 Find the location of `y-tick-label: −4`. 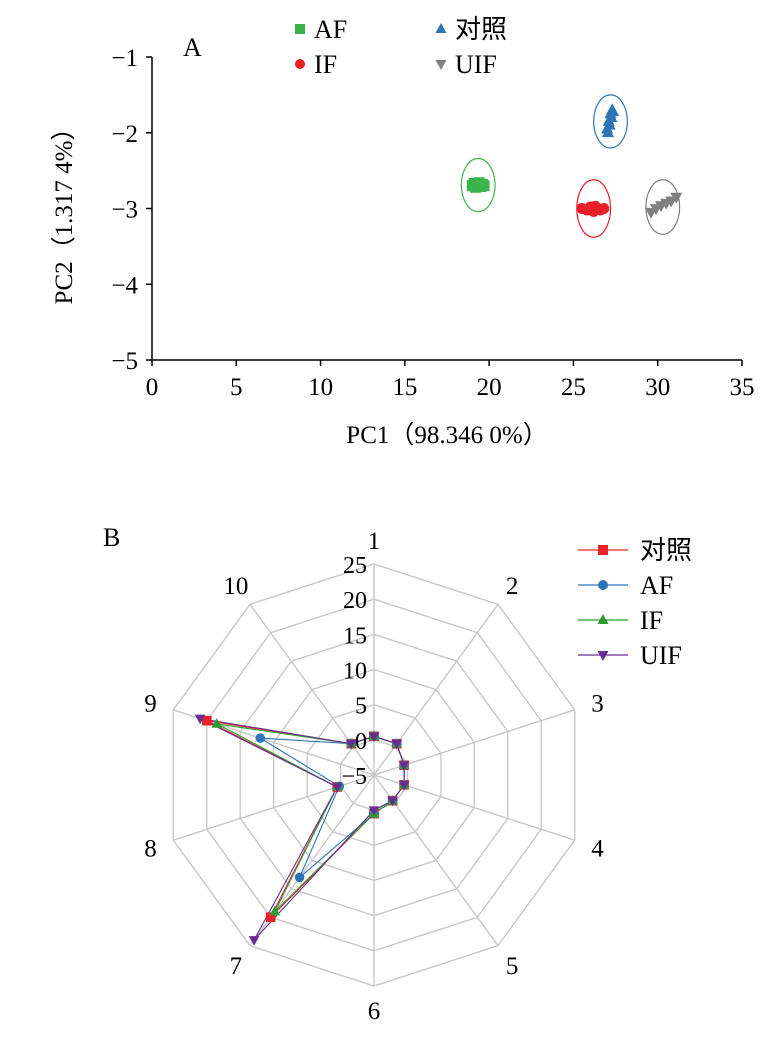

y-tick-label: −4 is located at coordinates (124, 285).